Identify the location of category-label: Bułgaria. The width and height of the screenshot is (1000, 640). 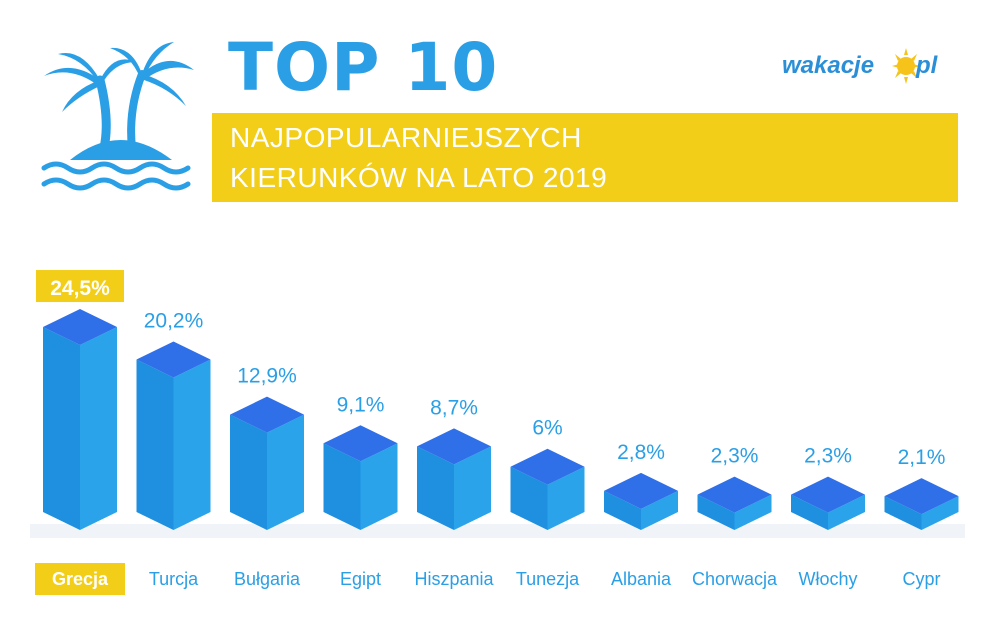
(267, 579).